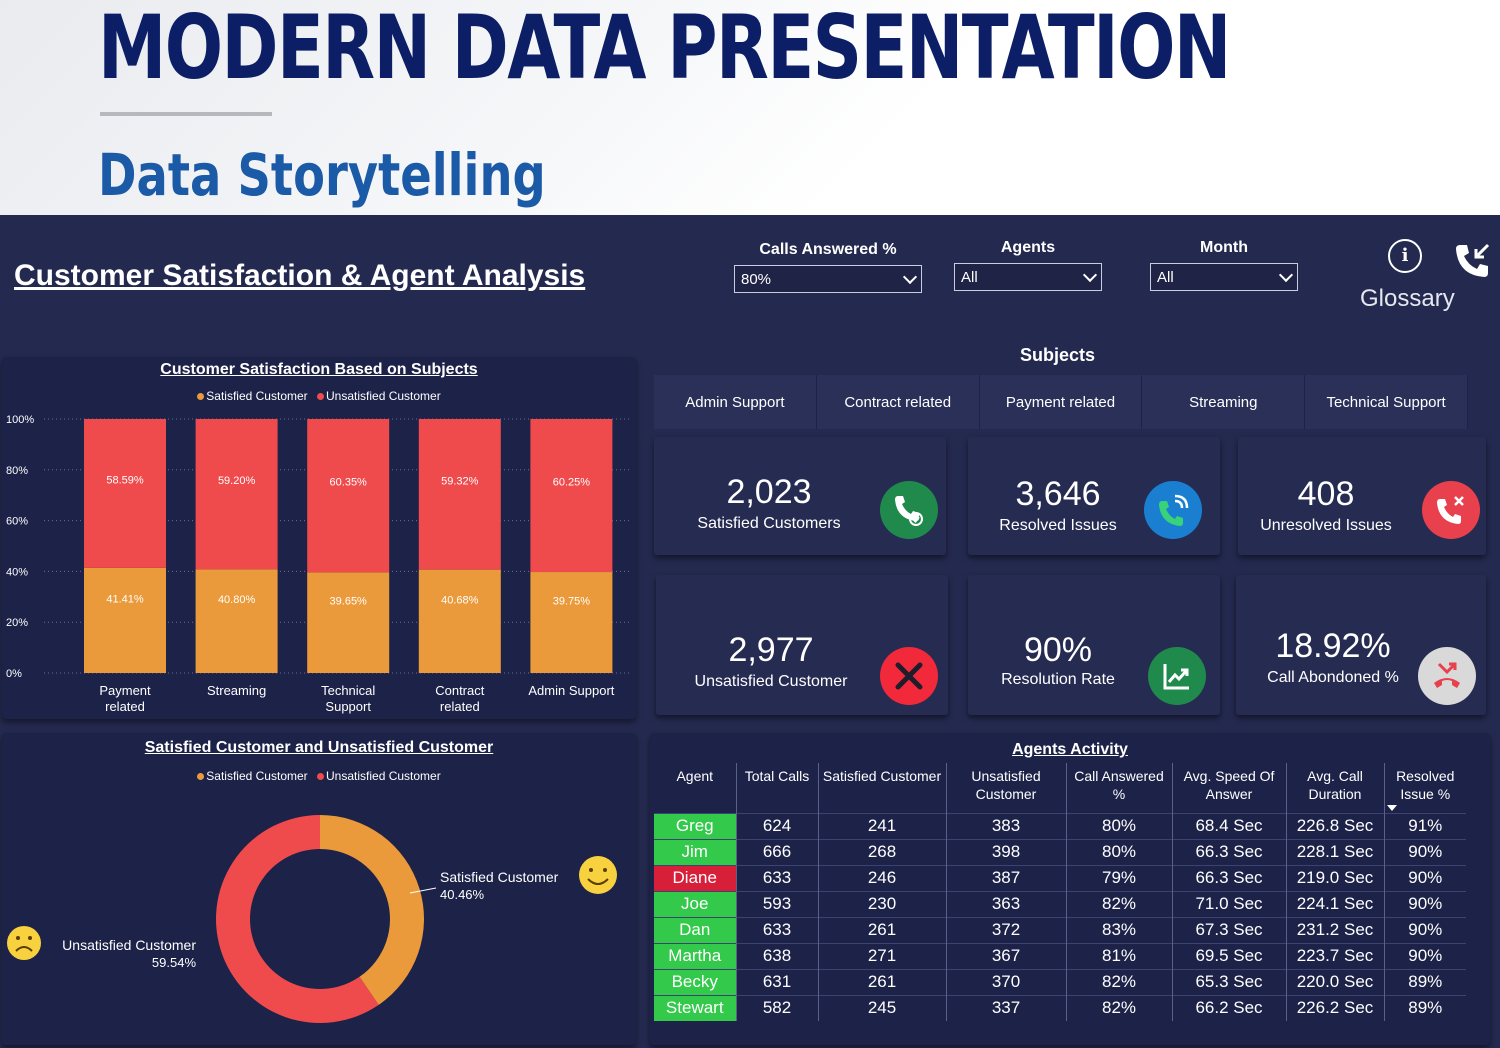 Image resolution: width=1500 pixels, height=1048 pixels. I want to click on bar-data-label: 59.32%, so click(460, 481).